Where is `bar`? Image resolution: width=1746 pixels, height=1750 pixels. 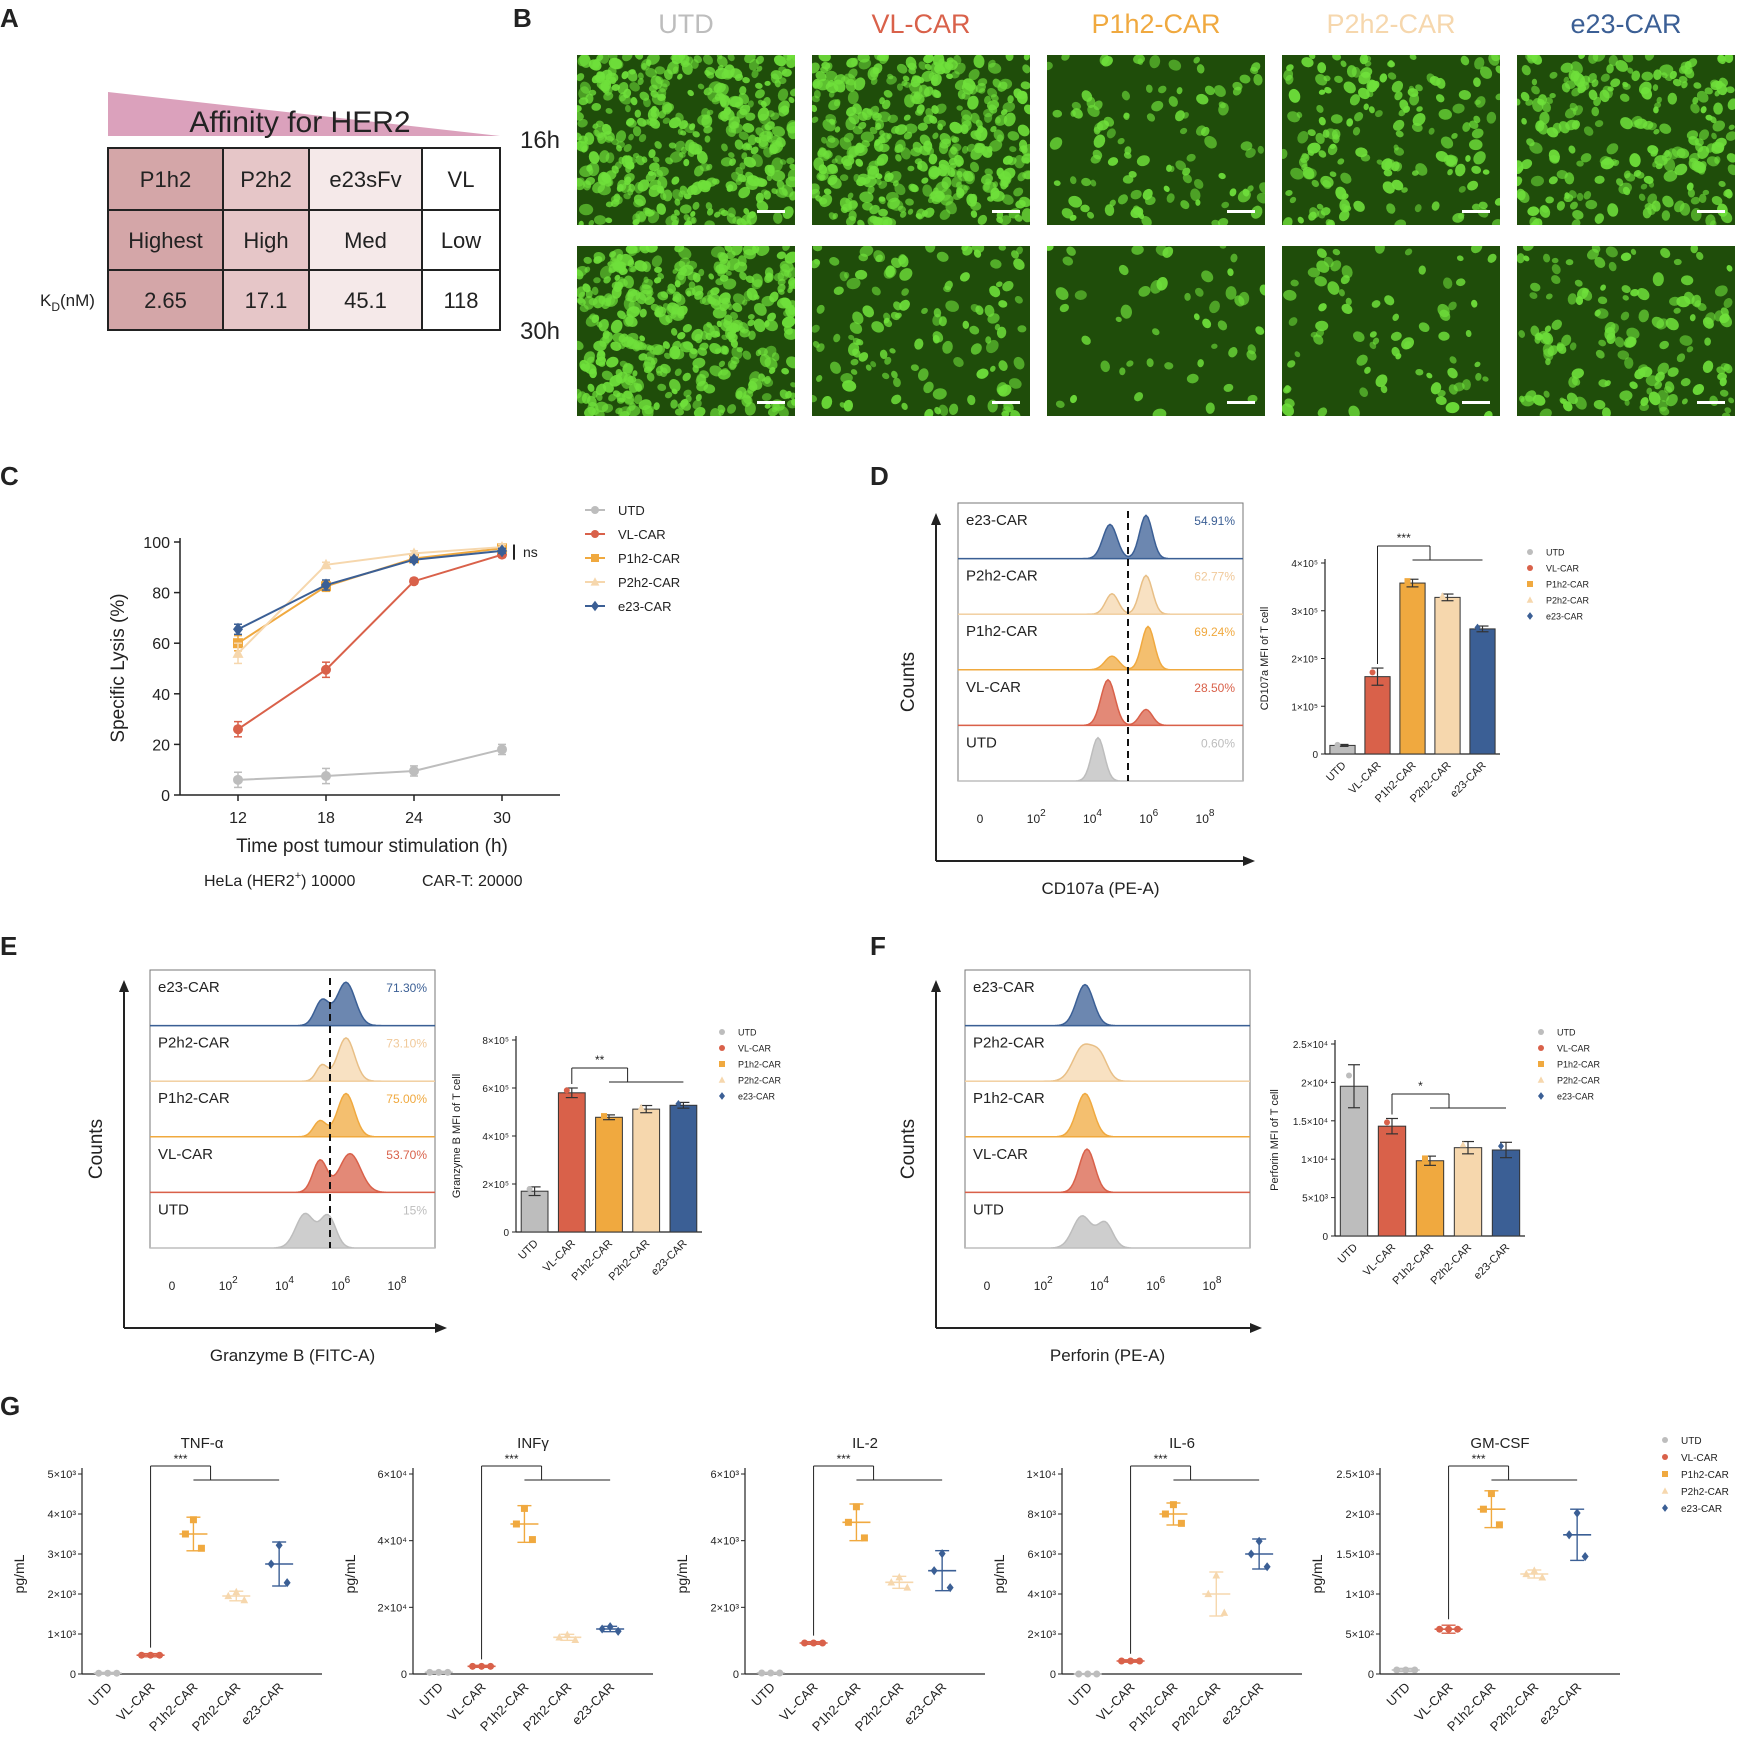 bar is located at coordinates (683, 1168).